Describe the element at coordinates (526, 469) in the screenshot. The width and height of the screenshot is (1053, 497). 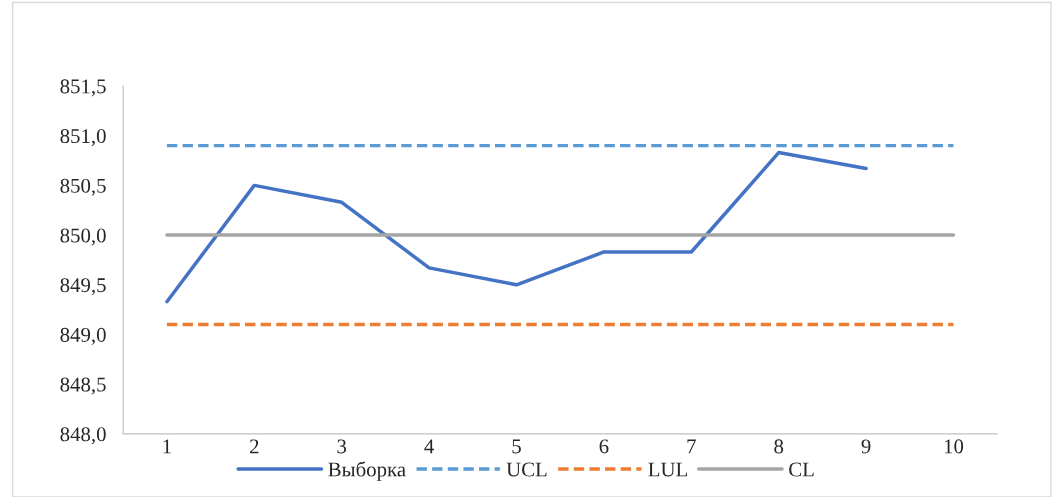
I see `legend-label: UCL` at that location.